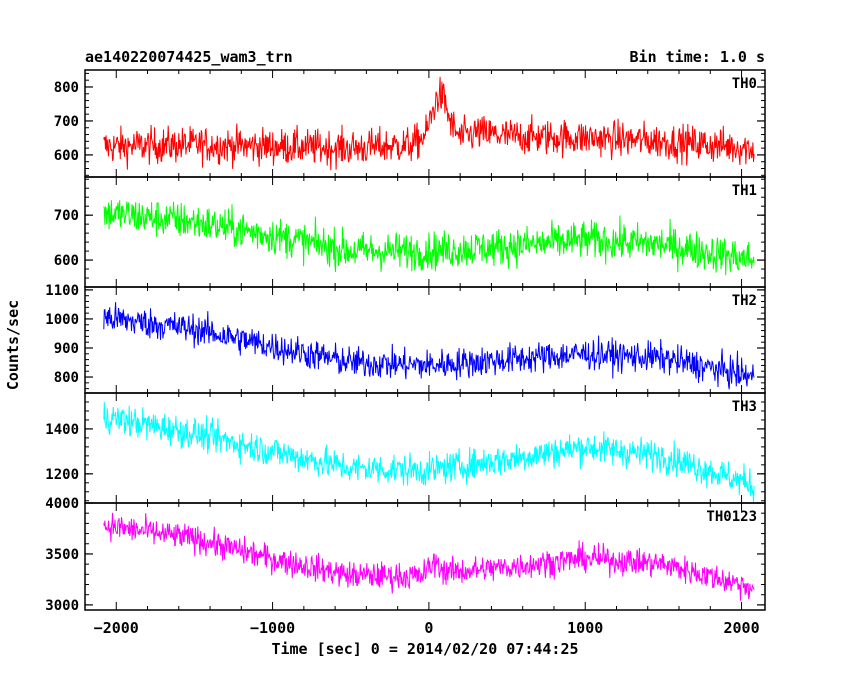 This screenshot has width=850, height=680. What do you see at coordinates (429, 123) in the screenshot?
I see `series-line-th0` at bounding box center [429, 123].